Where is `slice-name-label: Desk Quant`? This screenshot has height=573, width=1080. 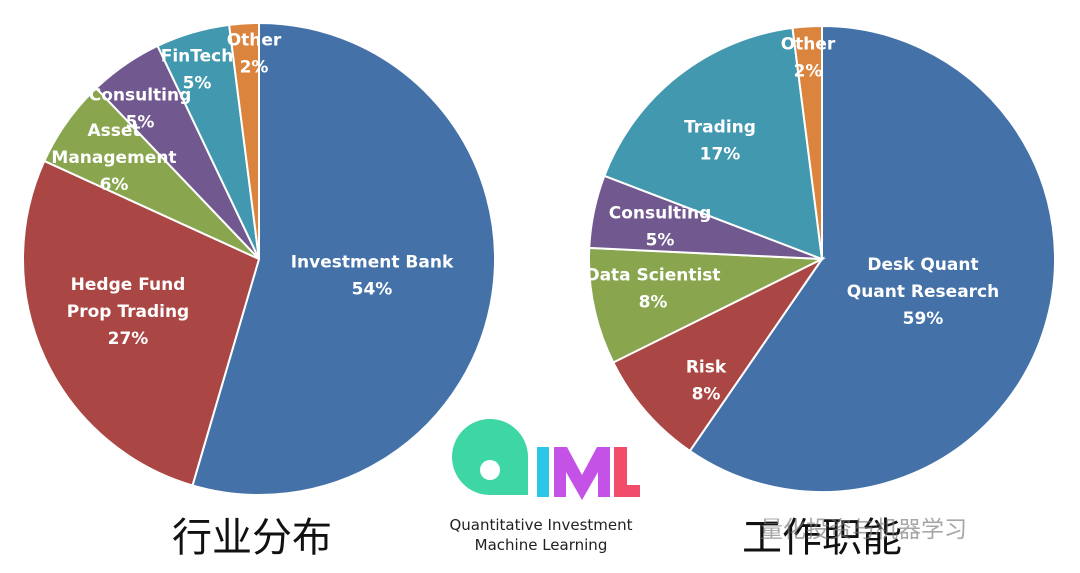
slice-name-label: Desk Quant is located at coordinates (922, 265).